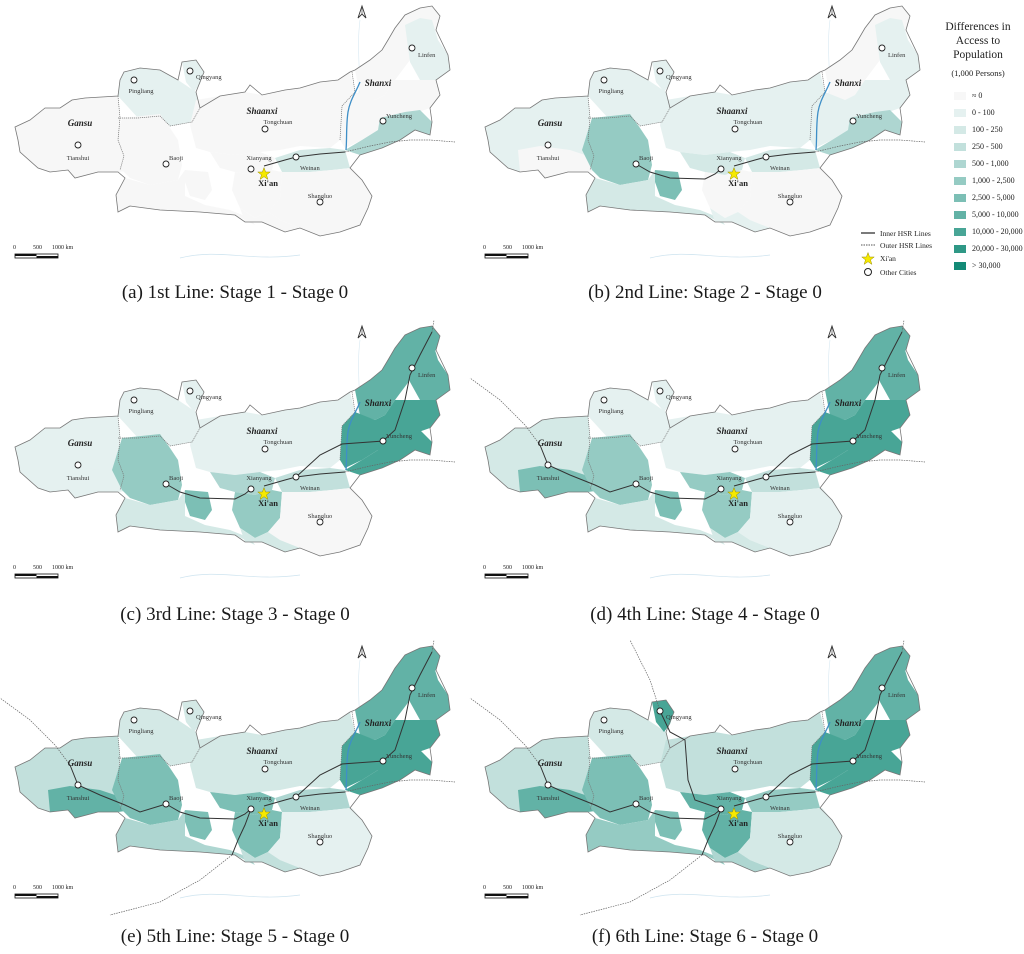 This screenshot has height=954, width=1024. I want to click on caption-f: (f) 6th Line: Stage 6 - Stage 0, so click(705, 936).